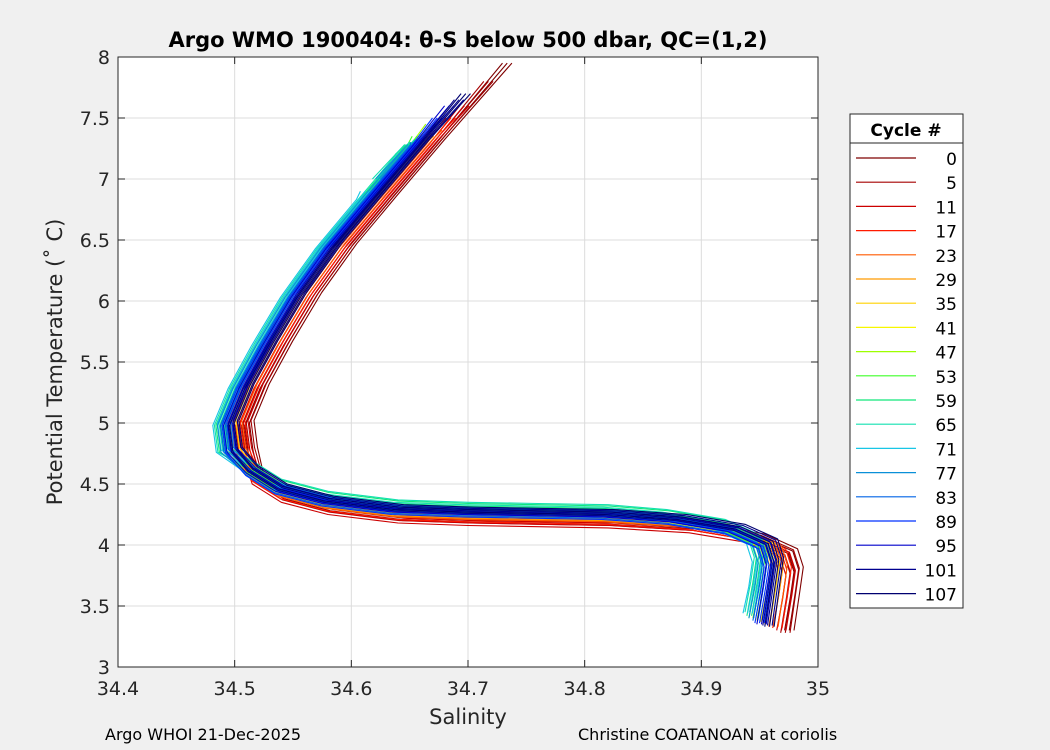 Image resolution: width=1050 pixels, height=750 pixels. Describe the element at coordinates (585, 689) in the screenshot. I see `x-tick-label: 34.8` at that location.